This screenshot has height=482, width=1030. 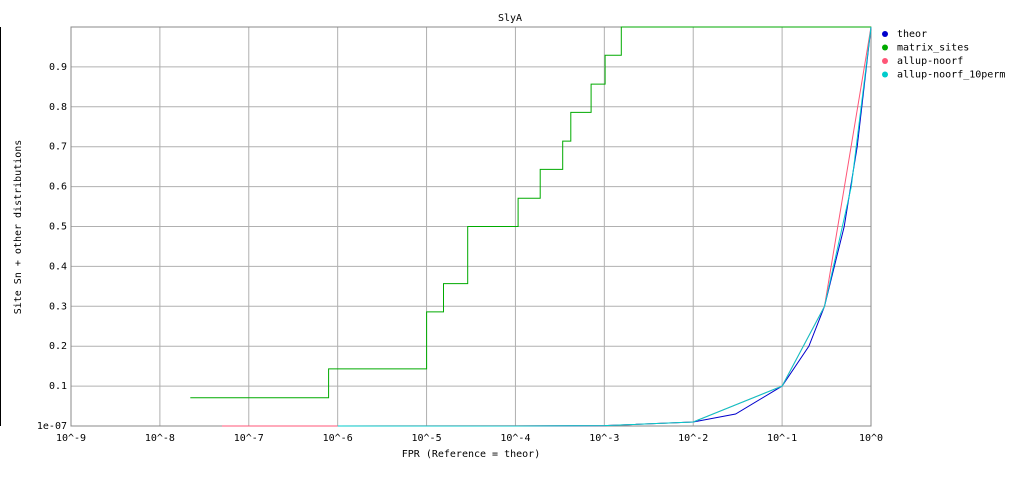 I want to click on legend-label: matrix_sites, so click(x=933, y=48).